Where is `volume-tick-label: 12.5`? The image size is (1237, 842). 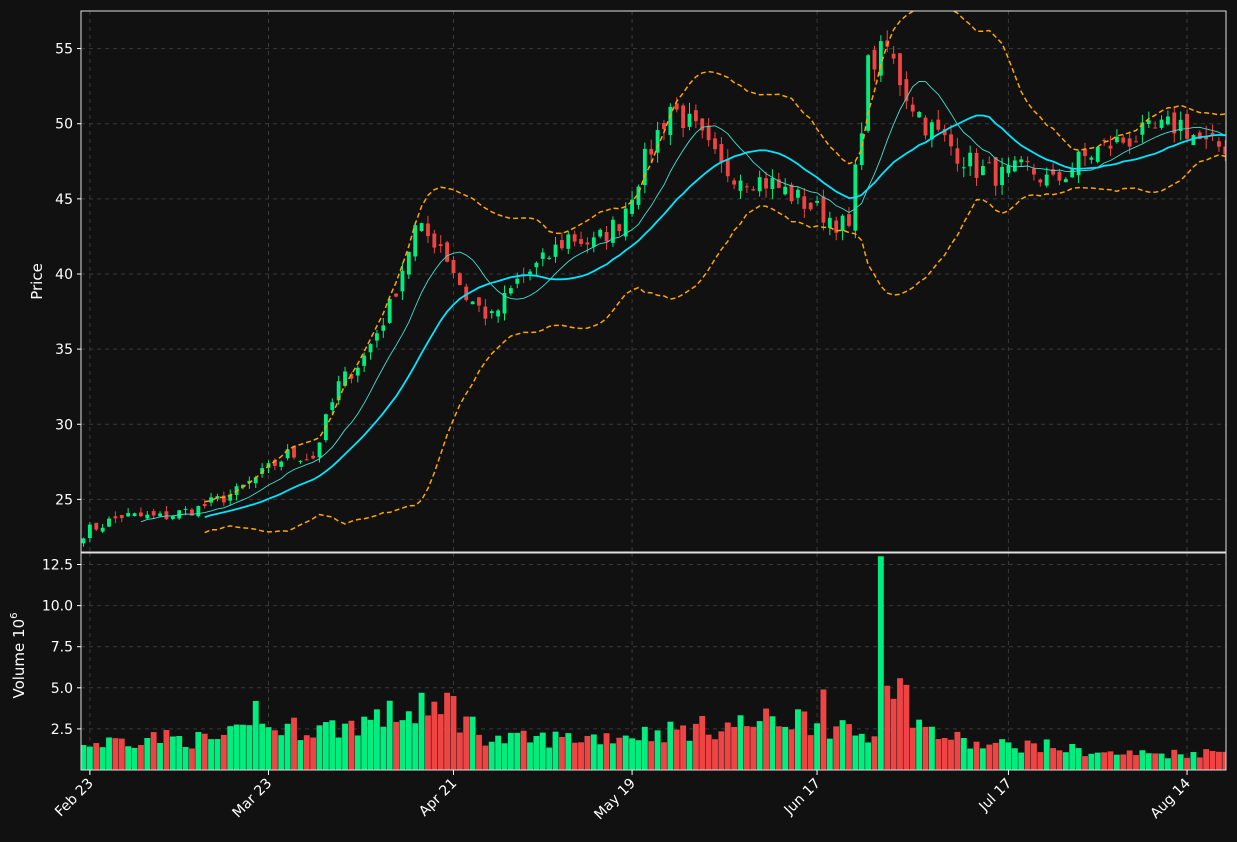 volume-tick-label: 12.5 is located at coordinates (57, 566).